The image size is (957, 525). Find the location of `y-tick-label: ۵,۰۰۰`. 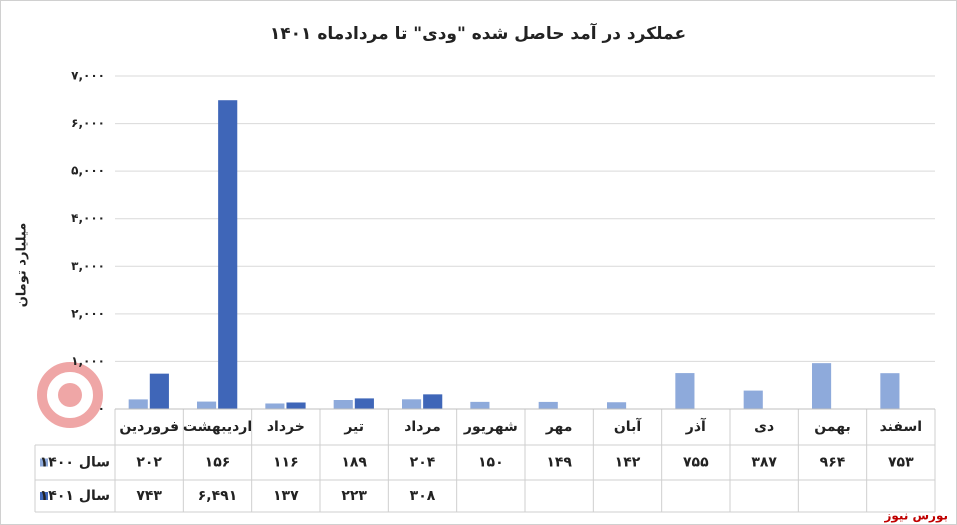

y-tick-label: ۵,۰۰۰ is located at coordinates (88, 171).